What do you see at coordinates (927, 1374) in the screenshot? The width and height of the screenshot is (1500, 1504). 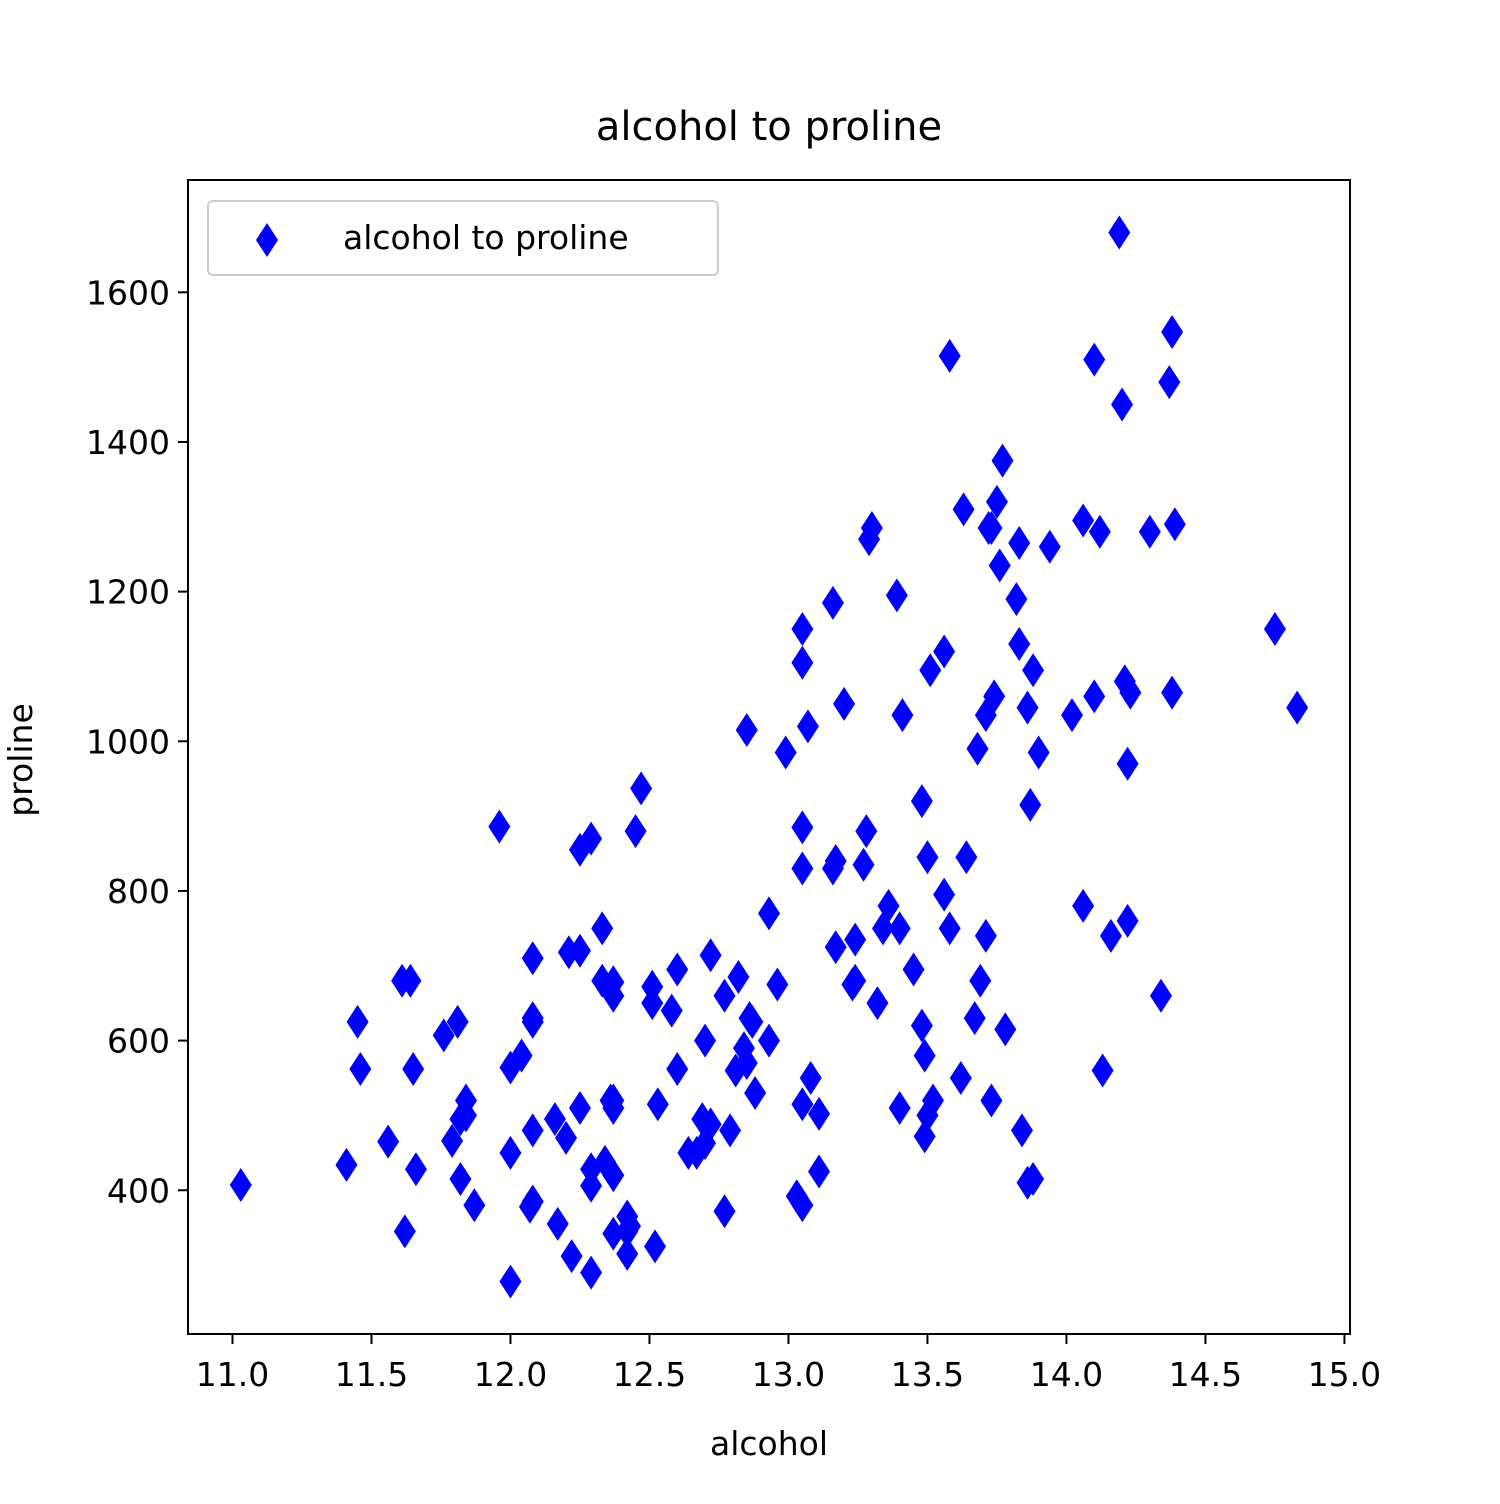 I see `x-tick-label: 13.5` at bounding box center [927, 1374].